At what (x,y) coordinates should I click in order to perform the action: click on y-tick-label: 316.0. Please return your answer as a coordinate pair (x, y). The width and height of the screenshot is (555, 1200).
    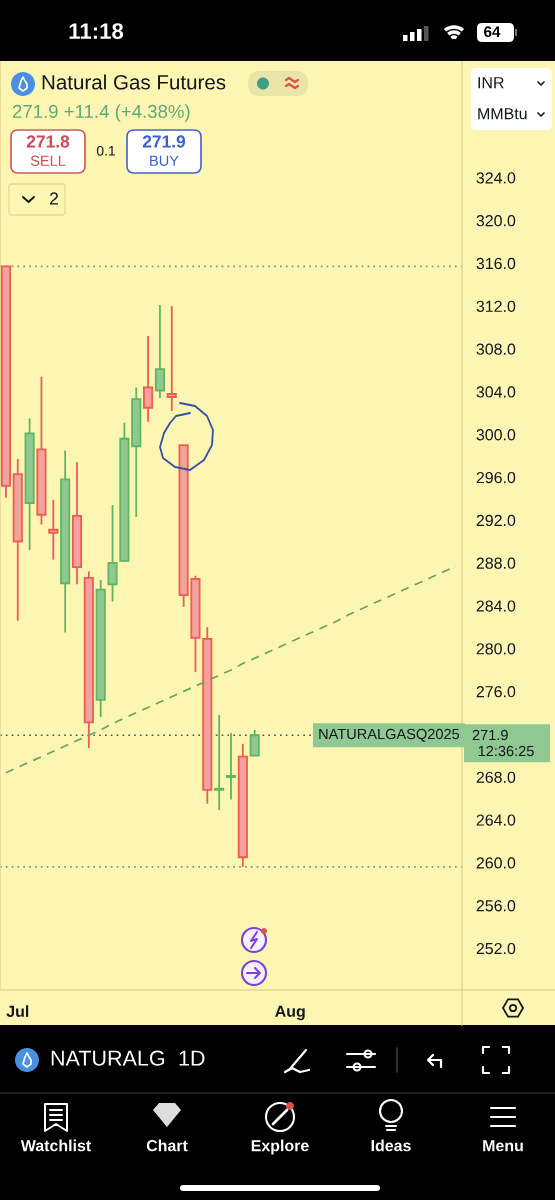
    Looking at the image, I should click on (496, 263).